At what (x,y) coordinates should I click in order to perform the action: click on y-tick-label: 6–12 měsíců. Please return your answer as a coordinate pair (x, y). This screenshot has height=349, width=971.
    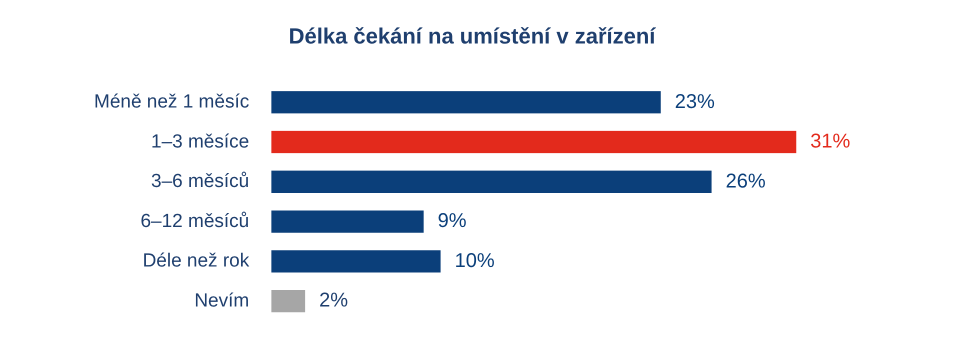
    Looking at the image, I should click on (195, 221).